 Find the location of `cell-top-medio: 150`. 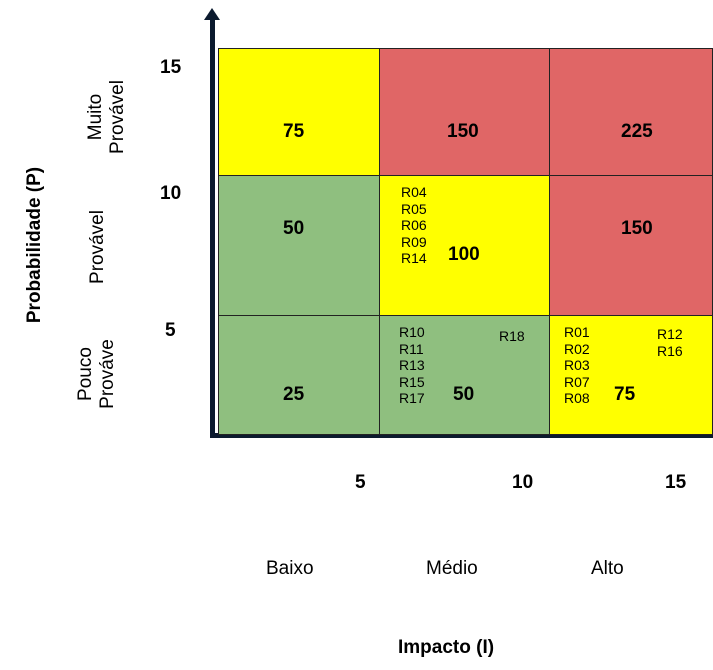

cell-top-medio: 150 is located at coordinates (464, 112).